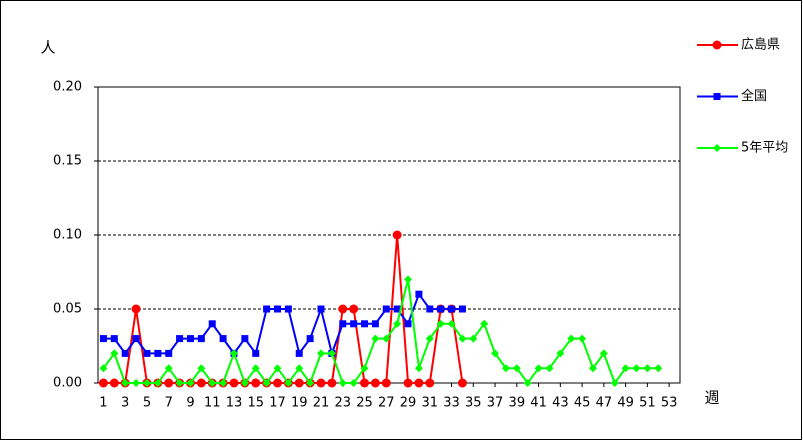  I want to click on x-tick-label: 45, so click(582, 403).